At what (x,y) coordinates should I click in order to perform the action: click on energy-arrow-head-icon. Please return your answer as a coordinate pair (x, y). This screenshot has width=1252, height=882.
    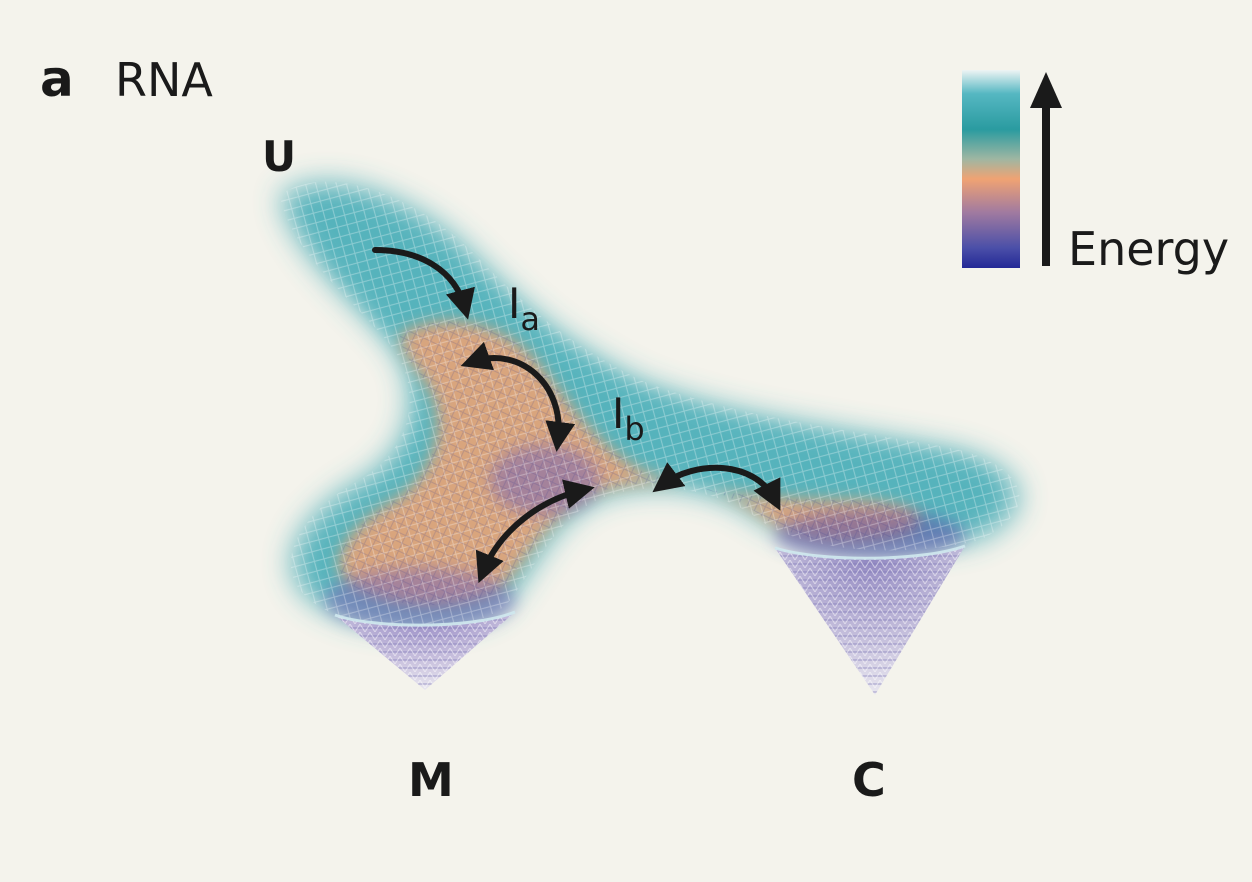
    Looking at the image, I should click on (1046, 90).